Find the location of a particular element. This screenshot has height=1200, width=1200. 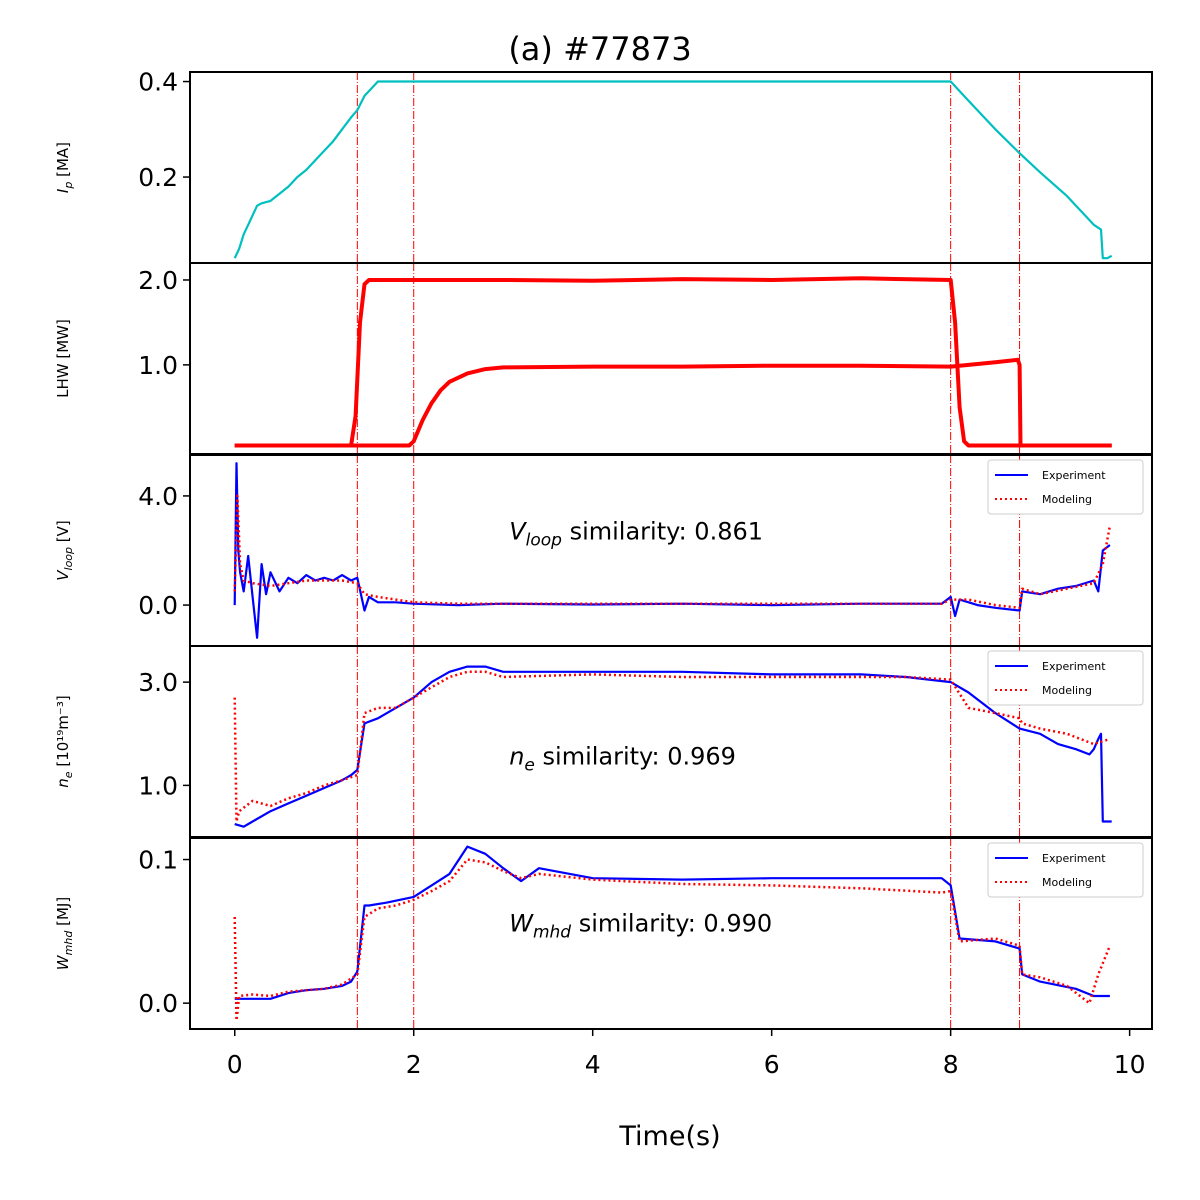

y-tick-label: 0.2 is located at coordinates (158, 177).